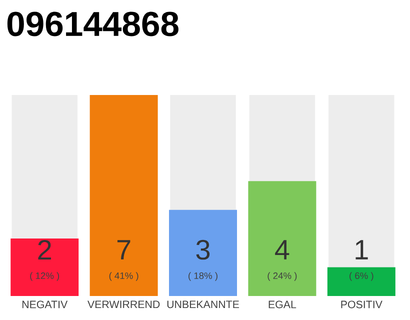 The height and width of the screenshot is (320, 410). Describe the element at coordinates (362, 250) in the screenshot. I see `data-label: 1` at that location.